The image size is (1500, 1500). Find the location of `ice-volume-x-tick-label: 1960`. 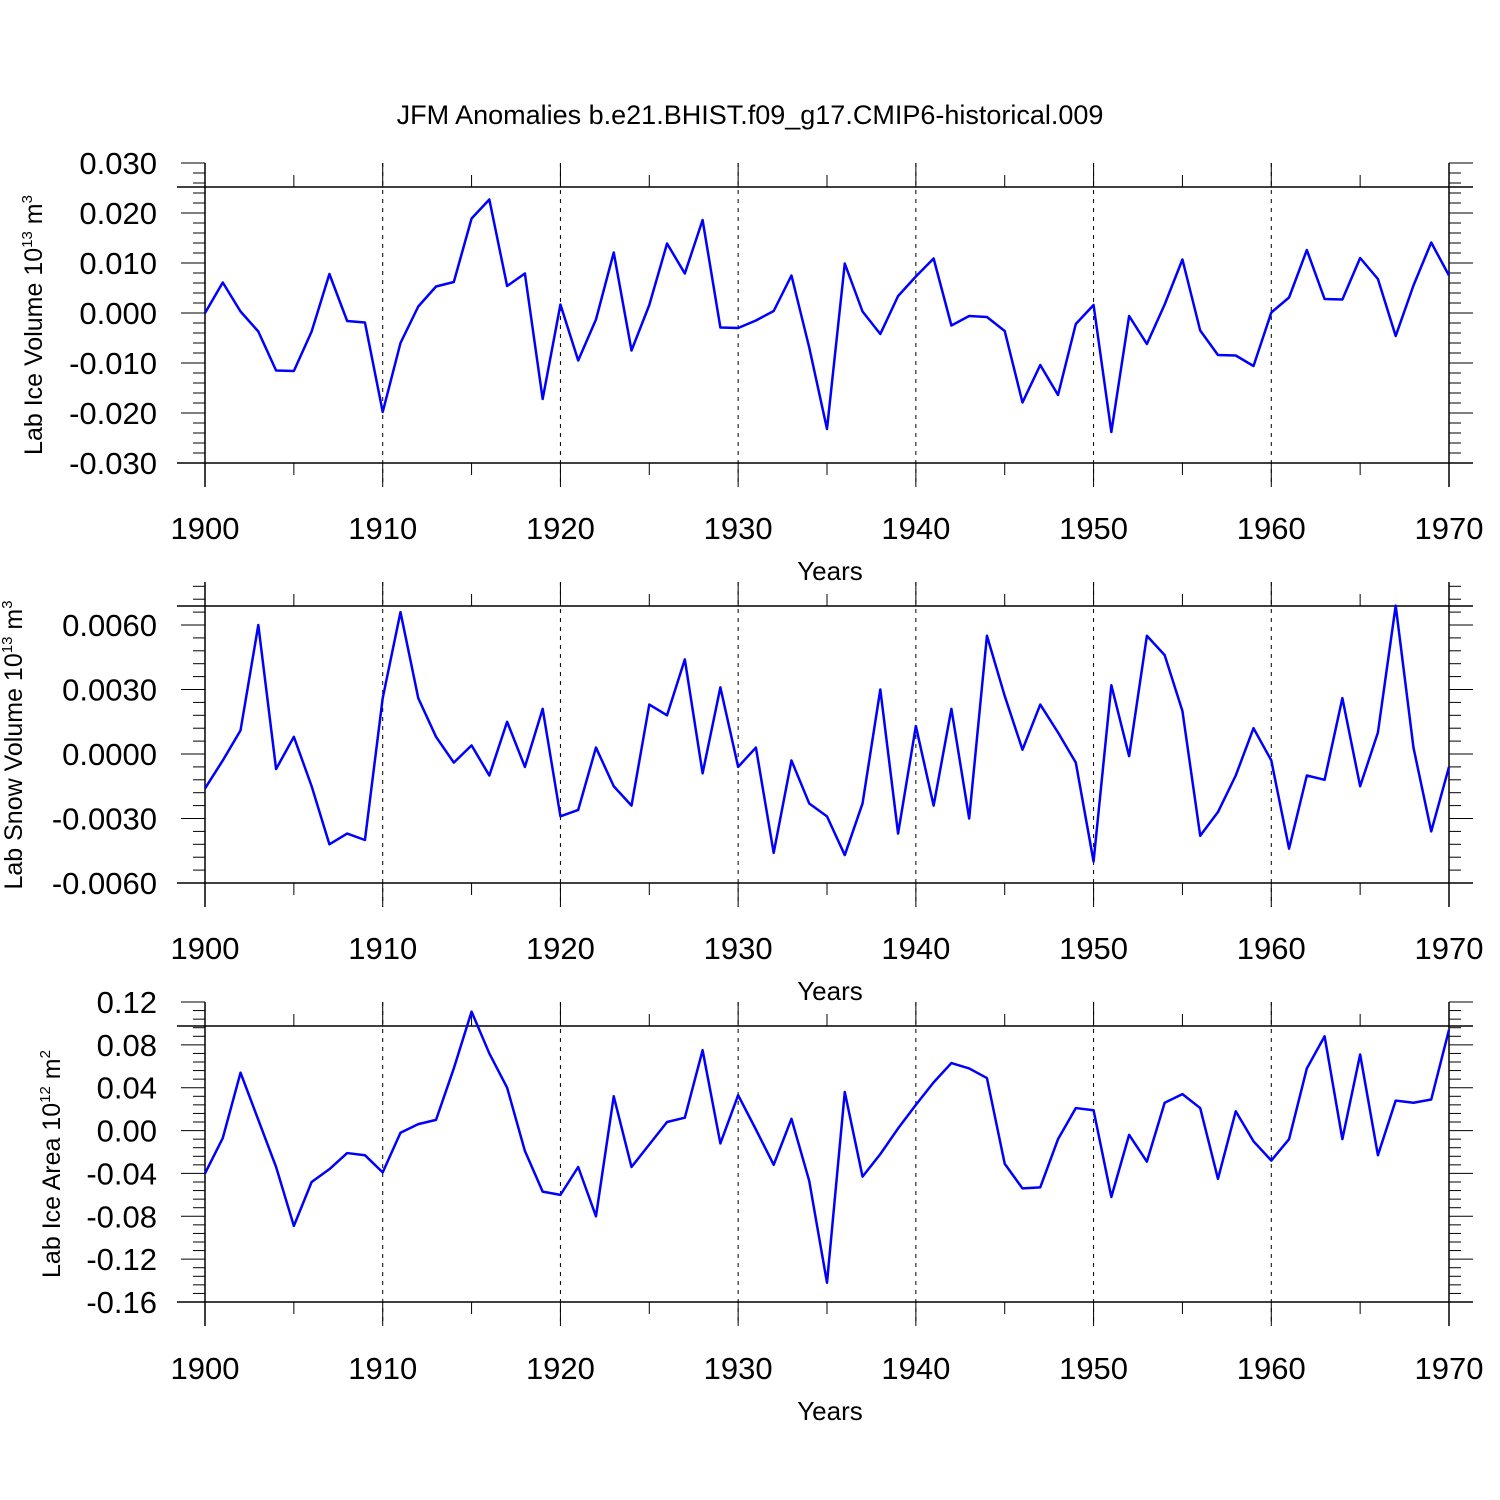

ice-volume-x-tick-label: 1960 is located at coordinates (1271, 528).